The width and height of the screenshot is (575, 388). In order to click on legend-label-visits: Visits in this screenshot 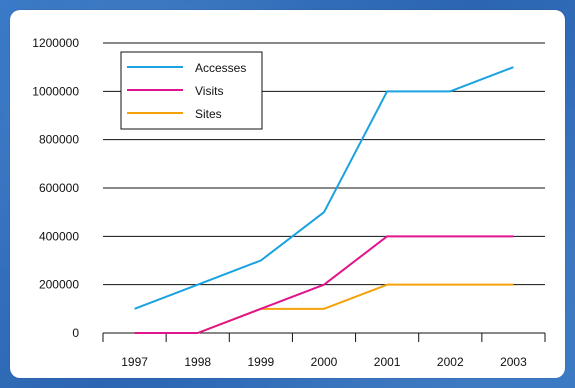, I will do `click(209, 91)`.